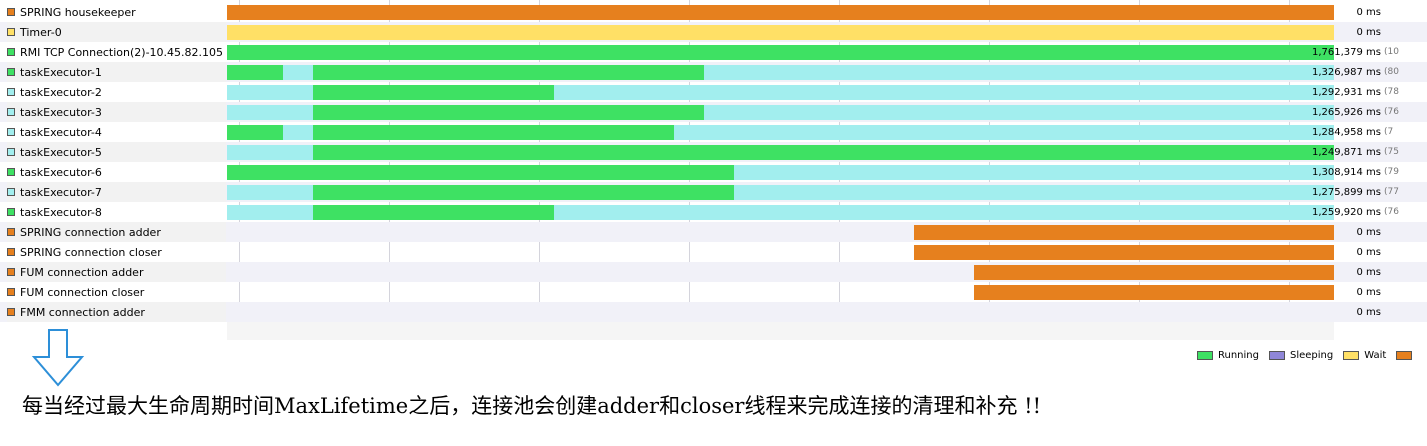  What do you see at coordinates (1391, 112) in the screenshot?
I see `thread-percent: (76` at bounding box center [1391, 112].